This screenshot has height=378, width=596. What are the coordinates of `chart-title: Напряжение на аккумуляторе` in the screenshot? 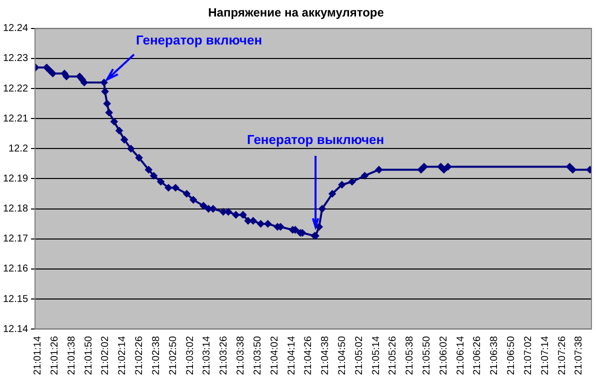 It's located at (296, 13).